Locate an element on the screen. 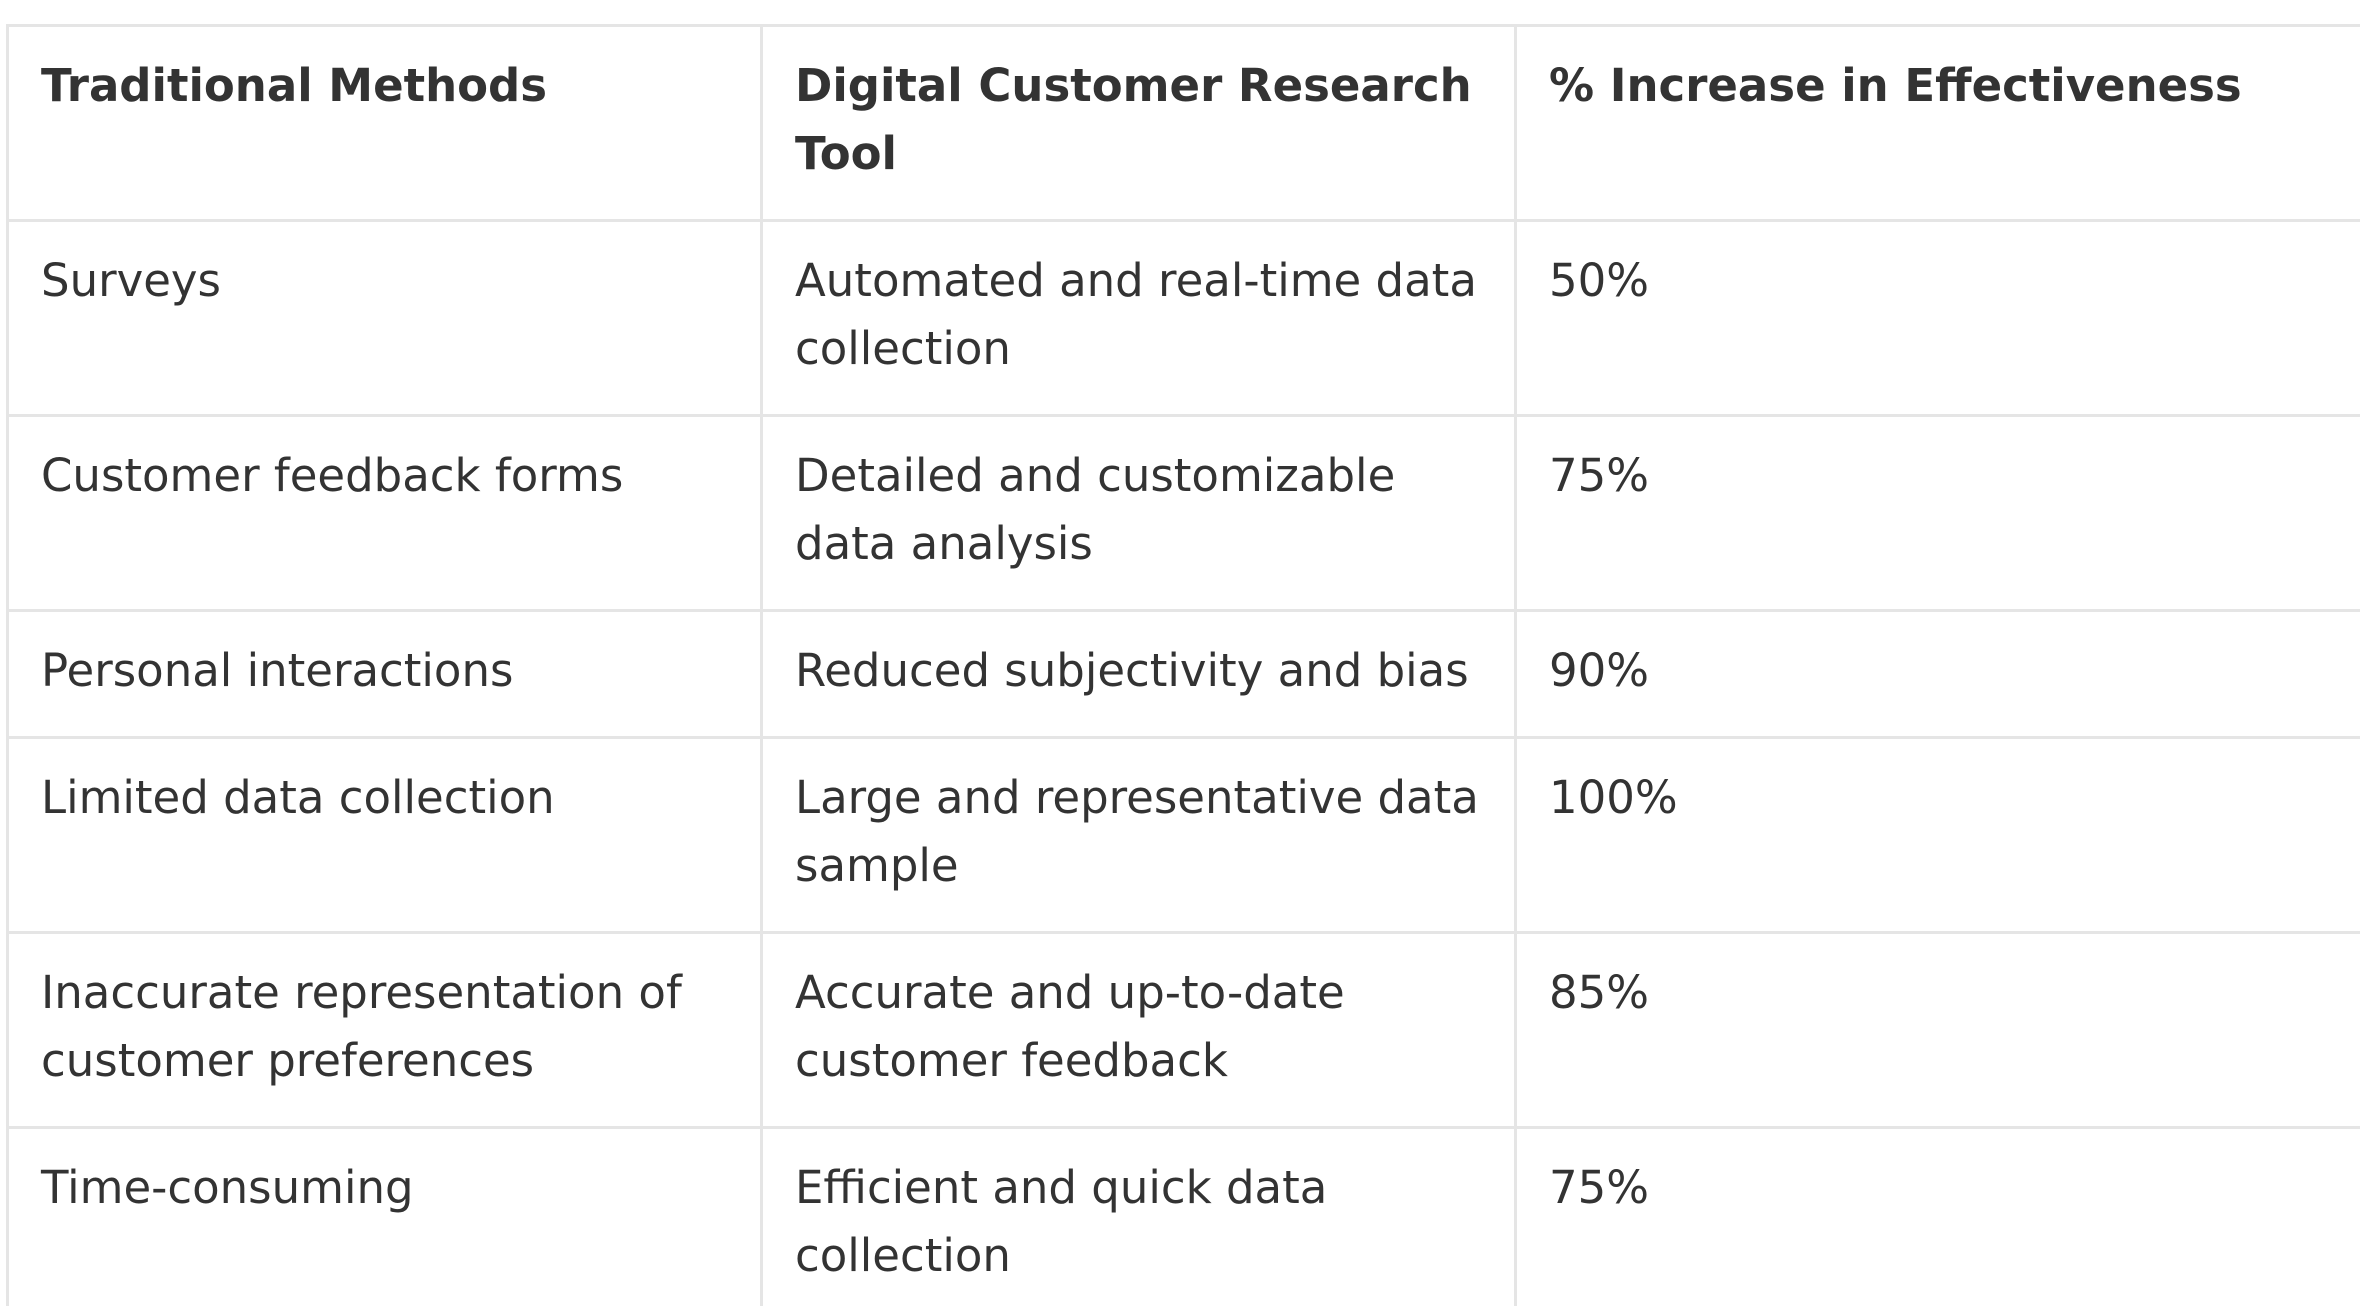  cell-effectiveness: 50% is located at coordinates (1937, 318).